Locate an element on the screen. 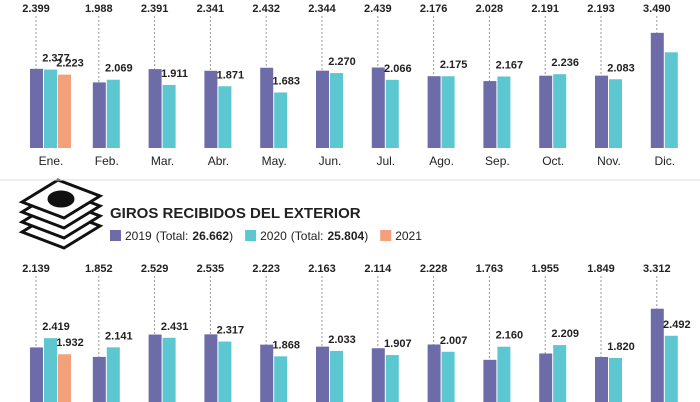  value-label: 2.141 is located at coordinates (119, 336).